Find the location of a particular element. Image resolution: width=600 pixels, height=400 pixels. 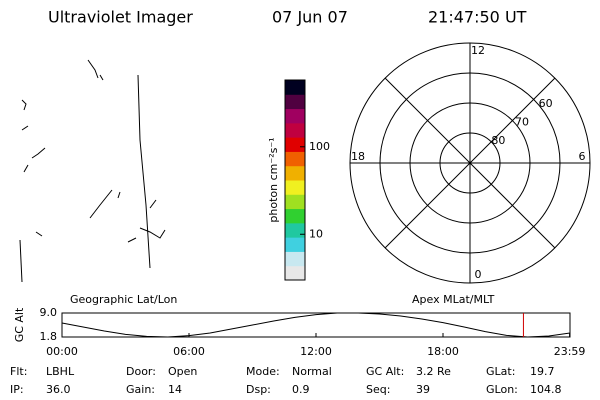

info-value: 104.8 is located at coordinates (546, 389).